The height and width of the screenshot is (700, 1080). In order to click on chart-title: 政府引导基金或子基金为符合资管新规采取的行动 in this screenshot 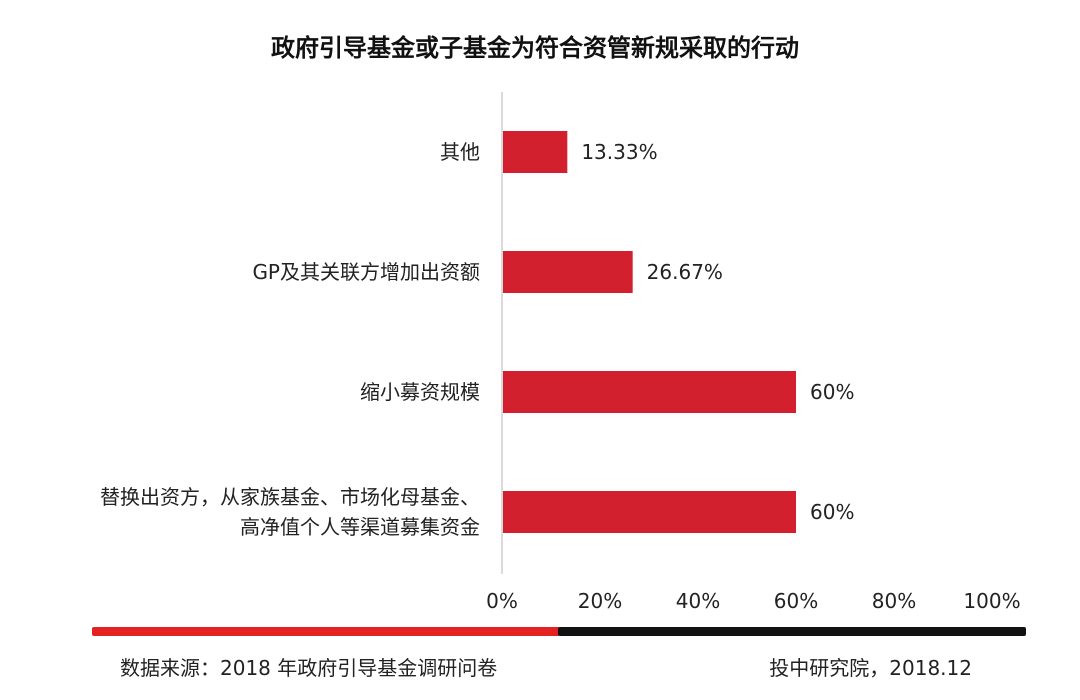, I will do `click(535, 48)`.